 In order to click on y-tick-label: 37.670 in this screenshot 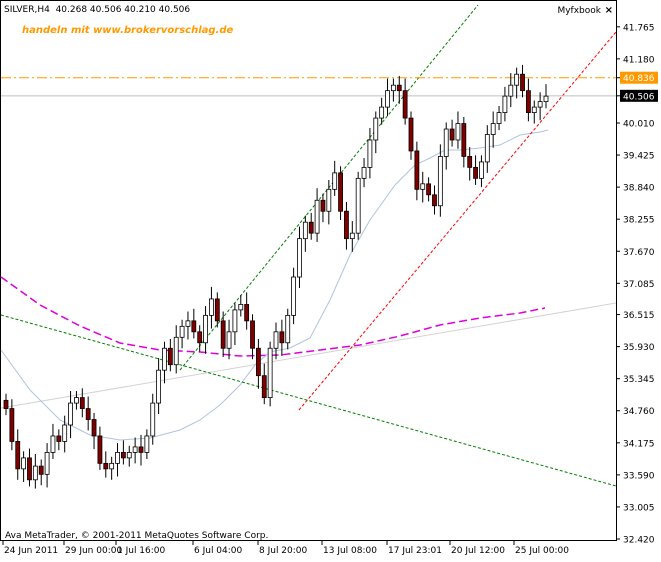, I will do `click(639, 253)`.